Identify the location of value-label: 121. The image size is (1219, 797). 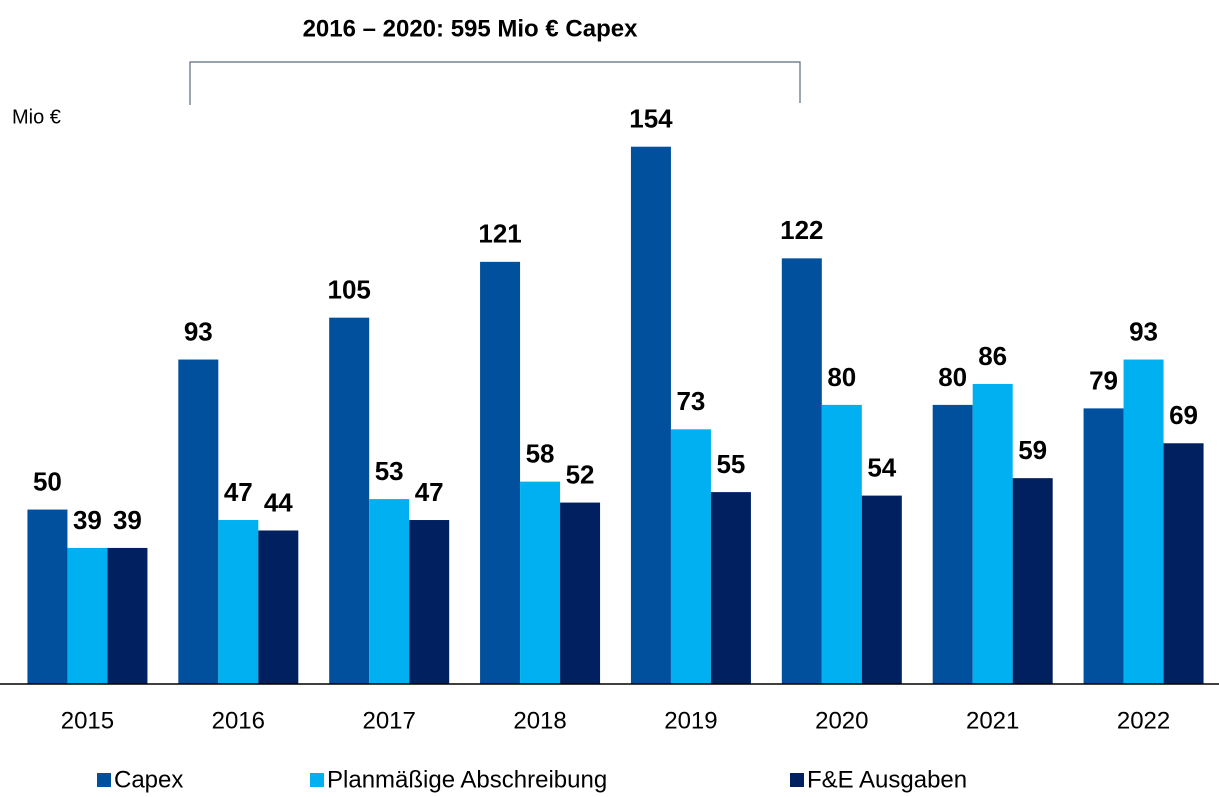
(499, 234).